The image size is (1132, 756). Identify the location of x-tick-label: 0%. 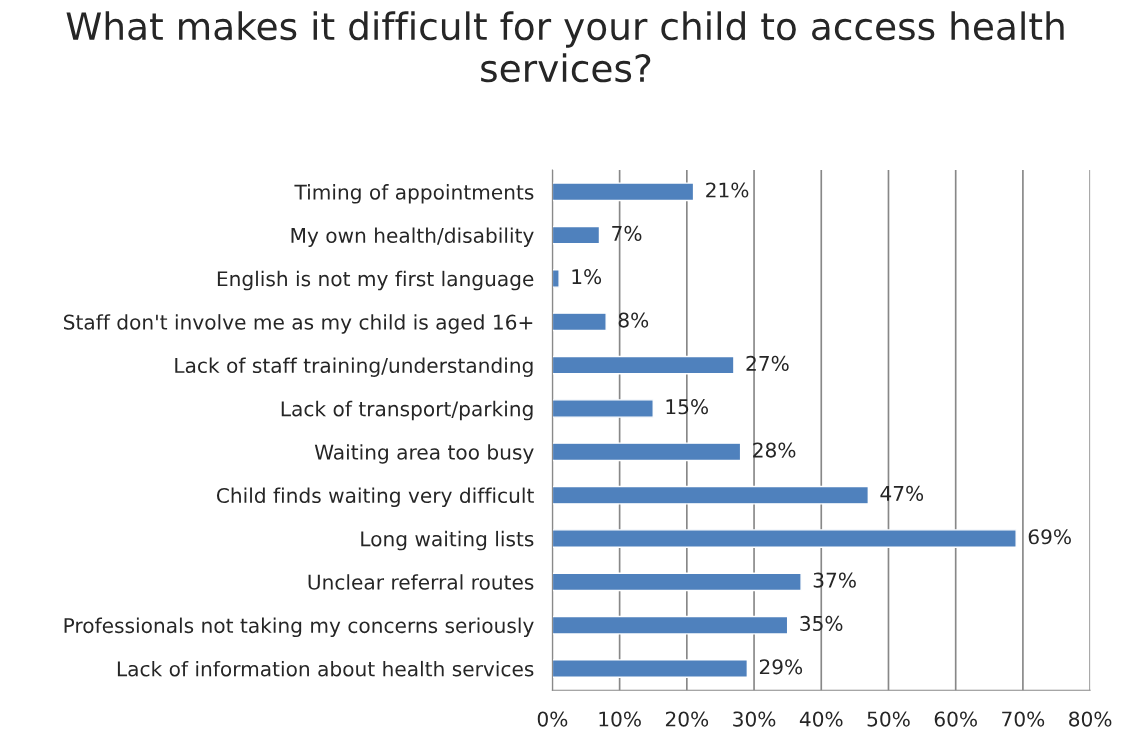
(552, 719).